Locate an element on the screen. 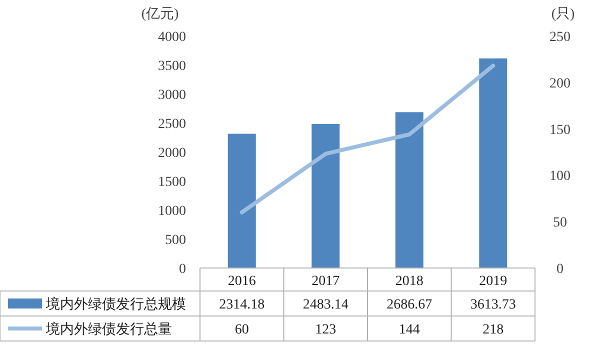  legend-label: 境内外绿债发行总规模 is located at coordinates (115, 304).